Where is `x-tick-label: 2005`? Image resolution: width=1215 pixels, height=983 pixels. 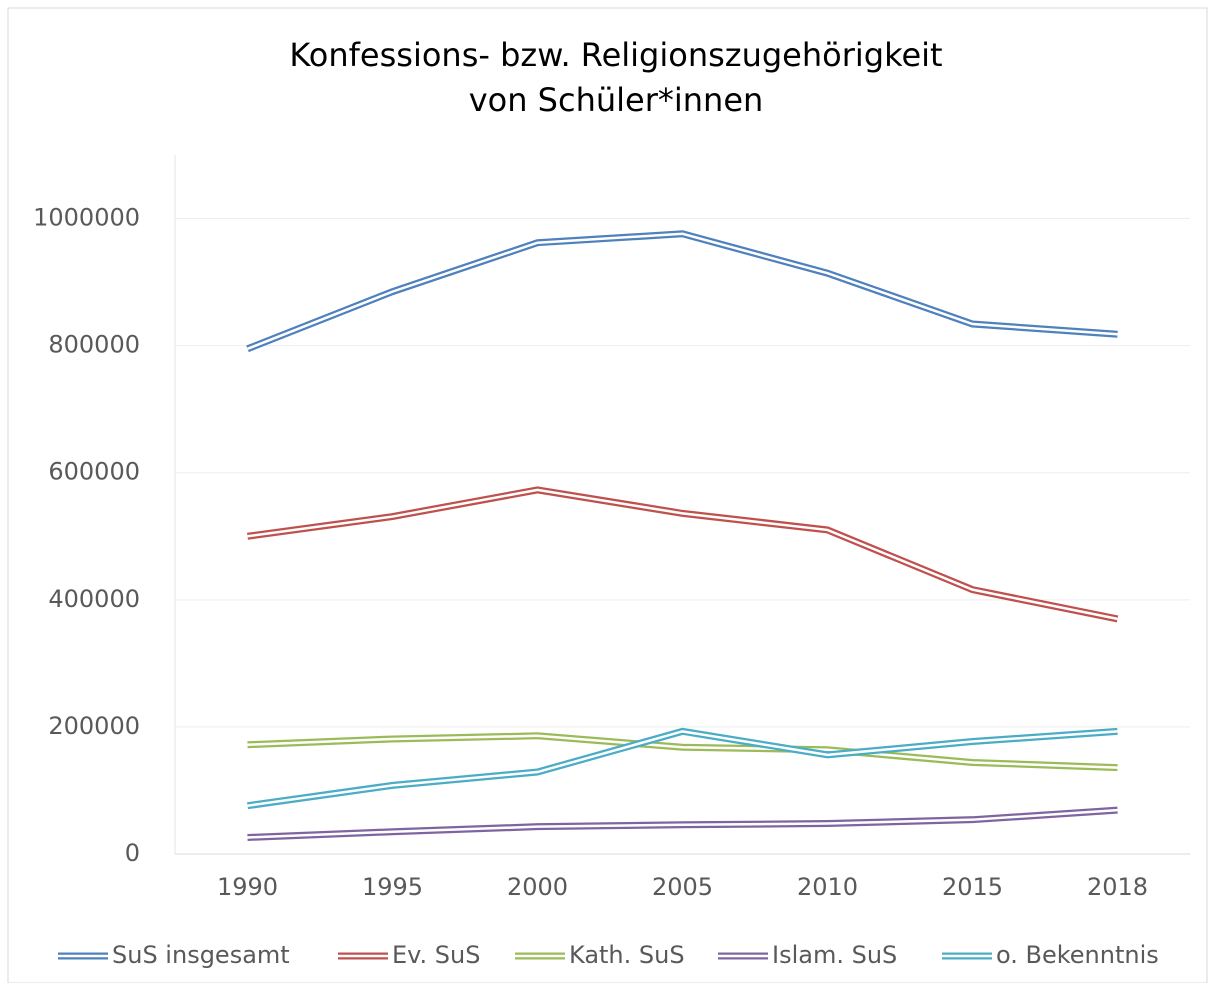 x-tick-label: 2005 is located at coordinates (682, 887).